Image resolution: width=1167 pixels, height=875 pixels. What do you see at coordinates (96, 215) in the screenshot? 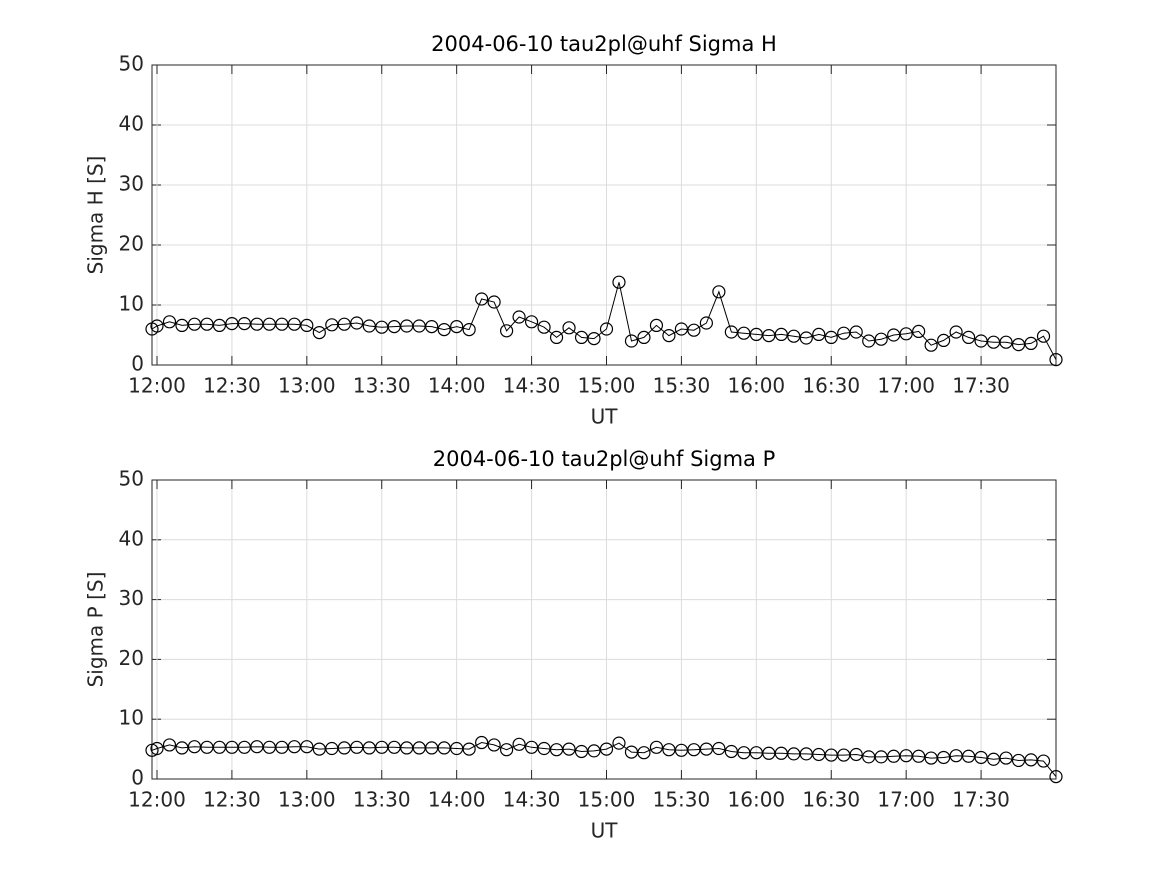
I see `y-axis-label: Sigma H [S]` at bounding box center [96, 215].